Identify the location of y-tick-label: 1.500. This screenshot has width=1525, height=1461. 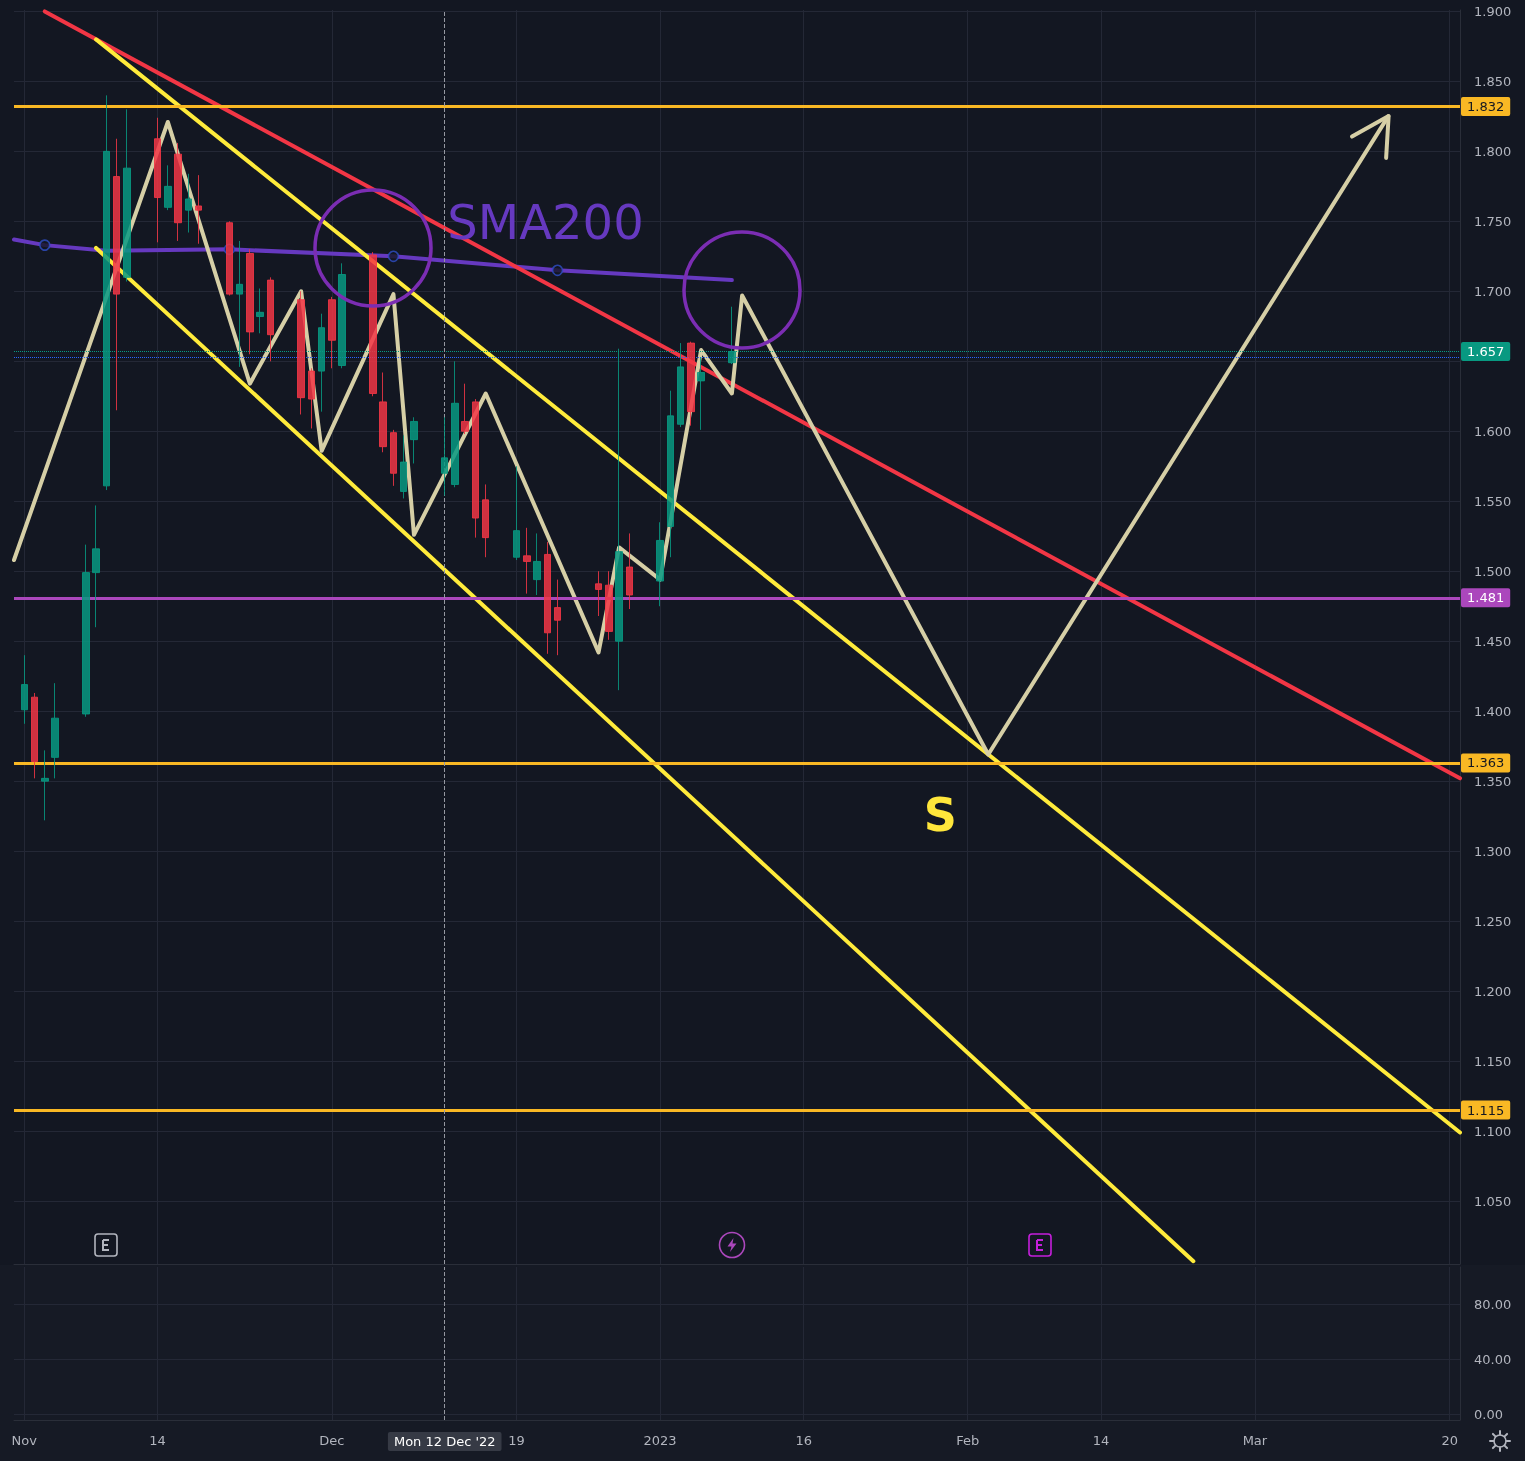
(1493, 571).